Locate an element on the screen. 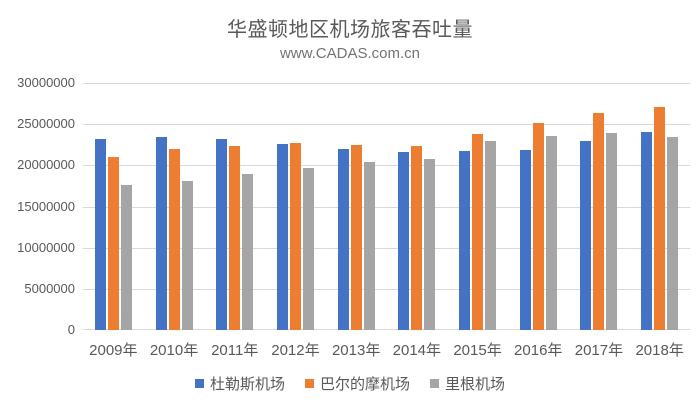 This screenshot has height=404, width=700. bar-group-2018 is located at coordinates (660, 218).